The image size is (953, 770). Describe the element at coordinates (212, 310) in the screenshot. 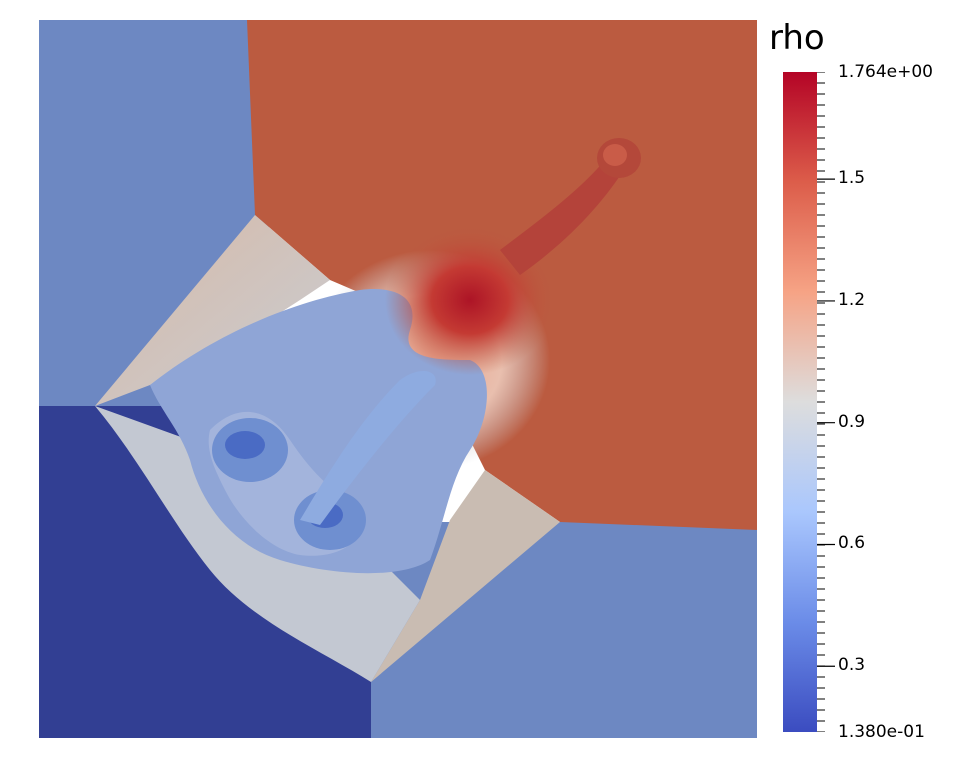

I see `upper-left-wedge` at that location.